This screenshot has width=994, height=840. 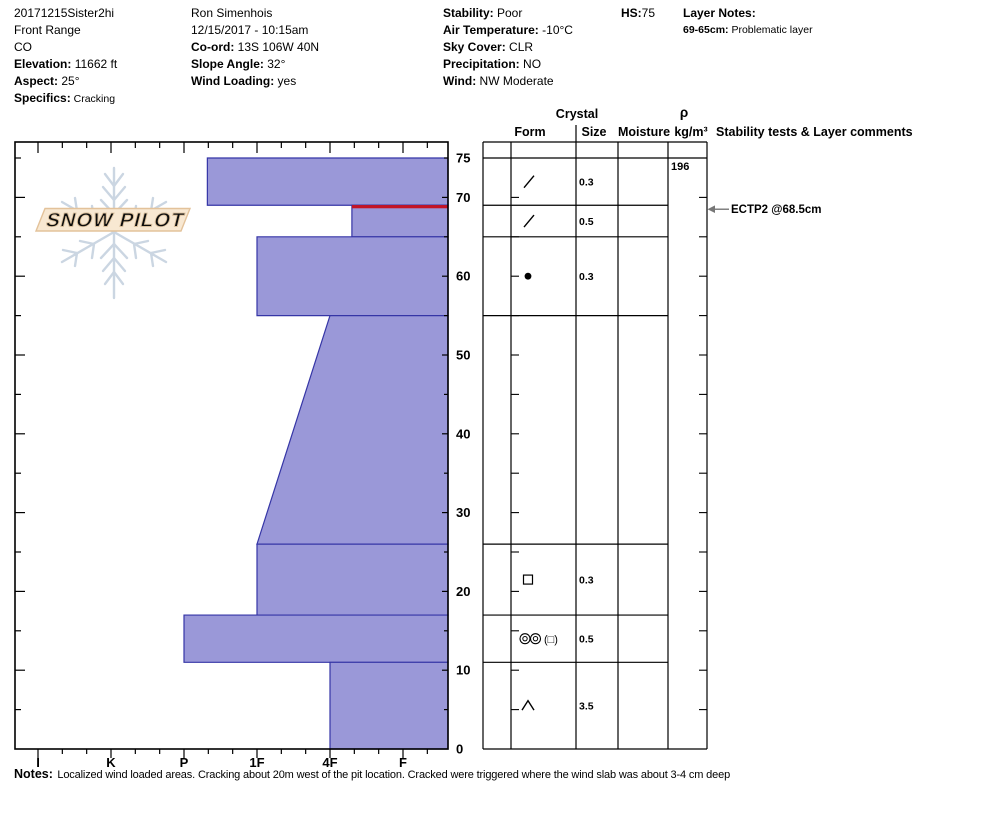 I want to click on size-header: Size, so click(x=593, y=132).